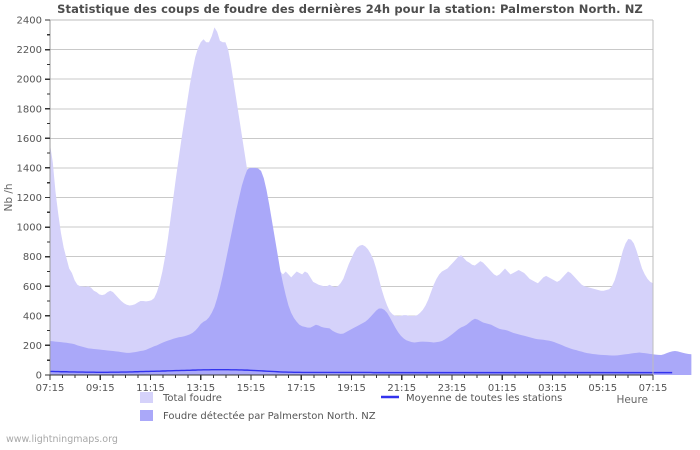 This screenshot has width=700, height=450. What do you see at coordinates (29, 198) in the screenshot?
I see `y-tick-label: 1200` at bounding box center [29, 198].